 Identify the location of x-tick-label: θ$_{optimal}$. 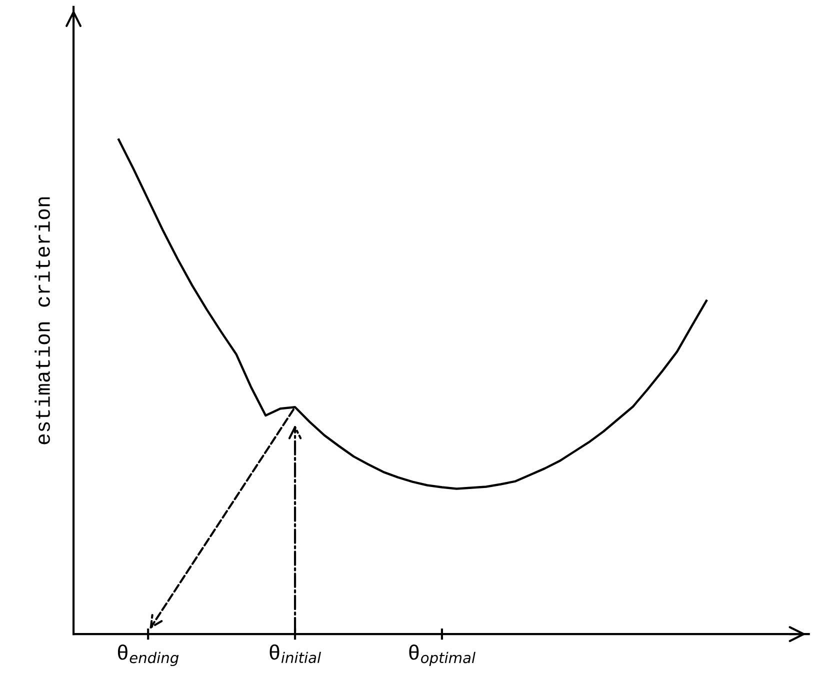
(442, 655).